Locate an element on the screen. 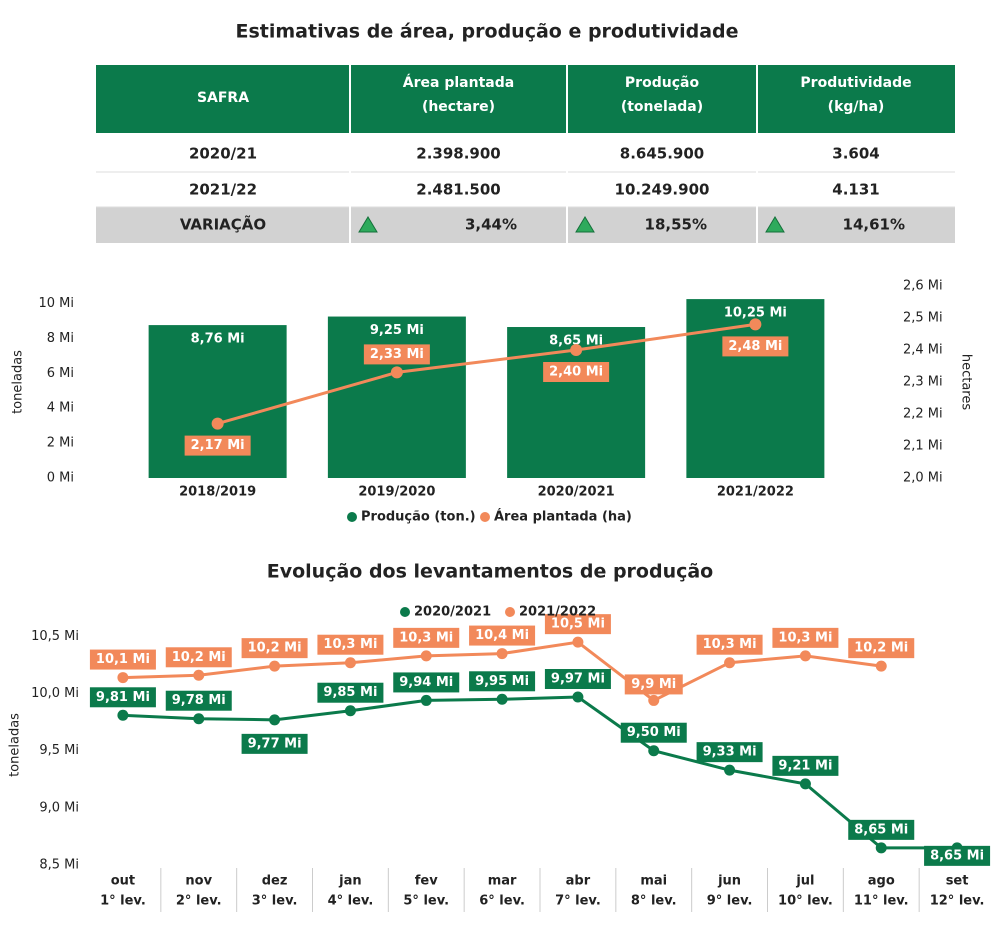 This screenshot has width=1000, height=932. table-header: (kg/ha) is located at coordinates (856, 107).